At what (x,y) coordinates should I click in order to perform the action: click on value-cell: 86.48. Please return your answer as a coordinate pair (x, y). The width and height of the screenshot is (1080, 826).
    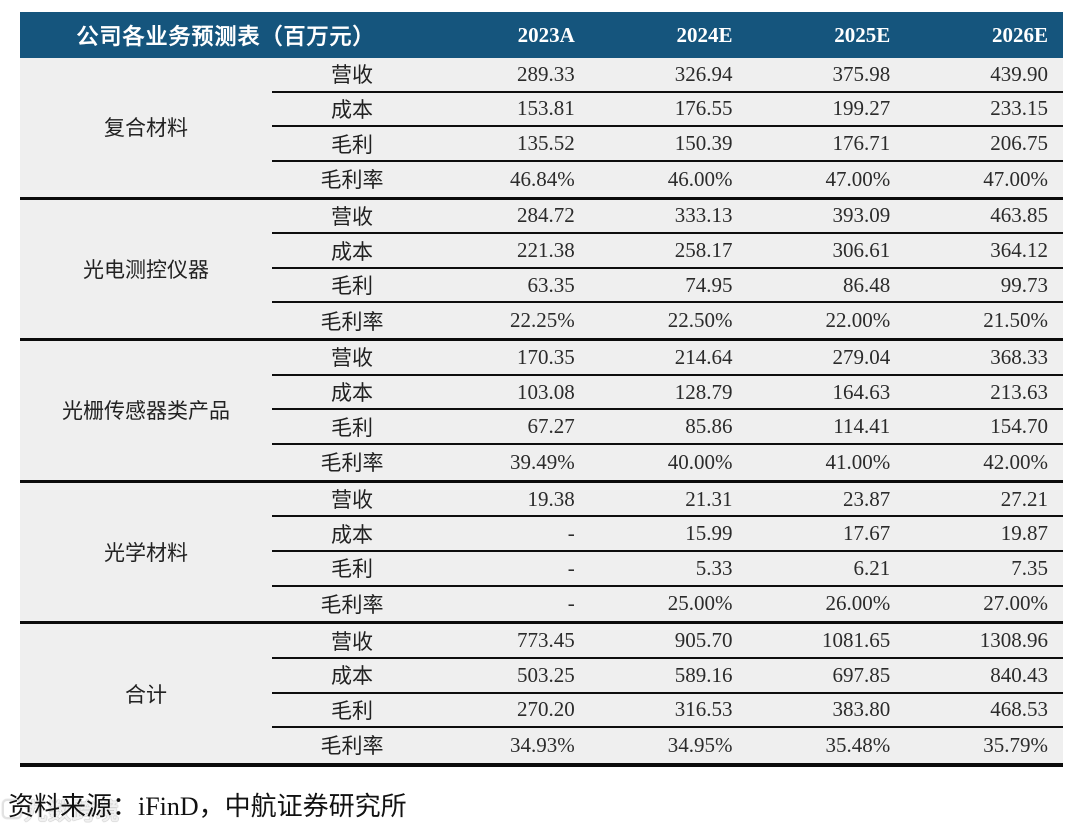
    Looking at the image, I should click on (867, 284).